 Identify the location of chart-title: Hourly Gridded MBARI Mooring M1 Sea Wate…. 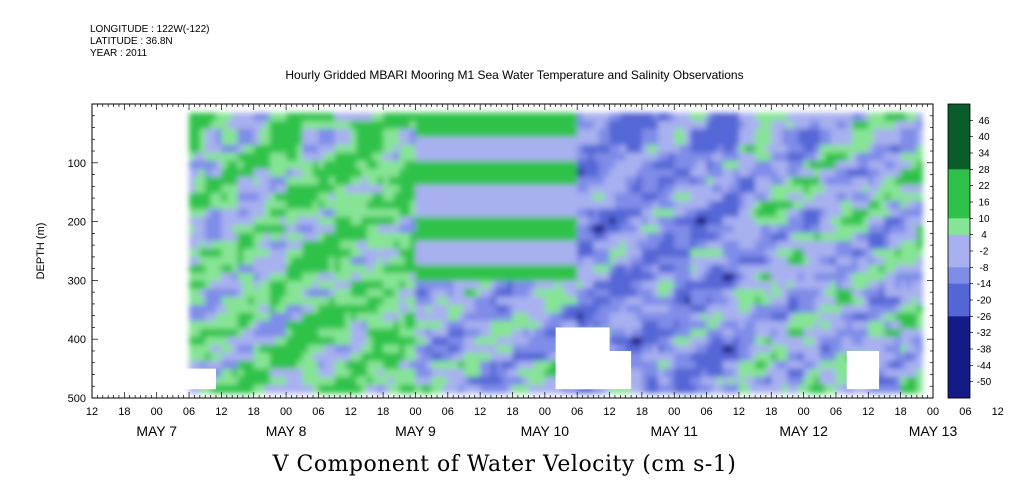
(514, 75).